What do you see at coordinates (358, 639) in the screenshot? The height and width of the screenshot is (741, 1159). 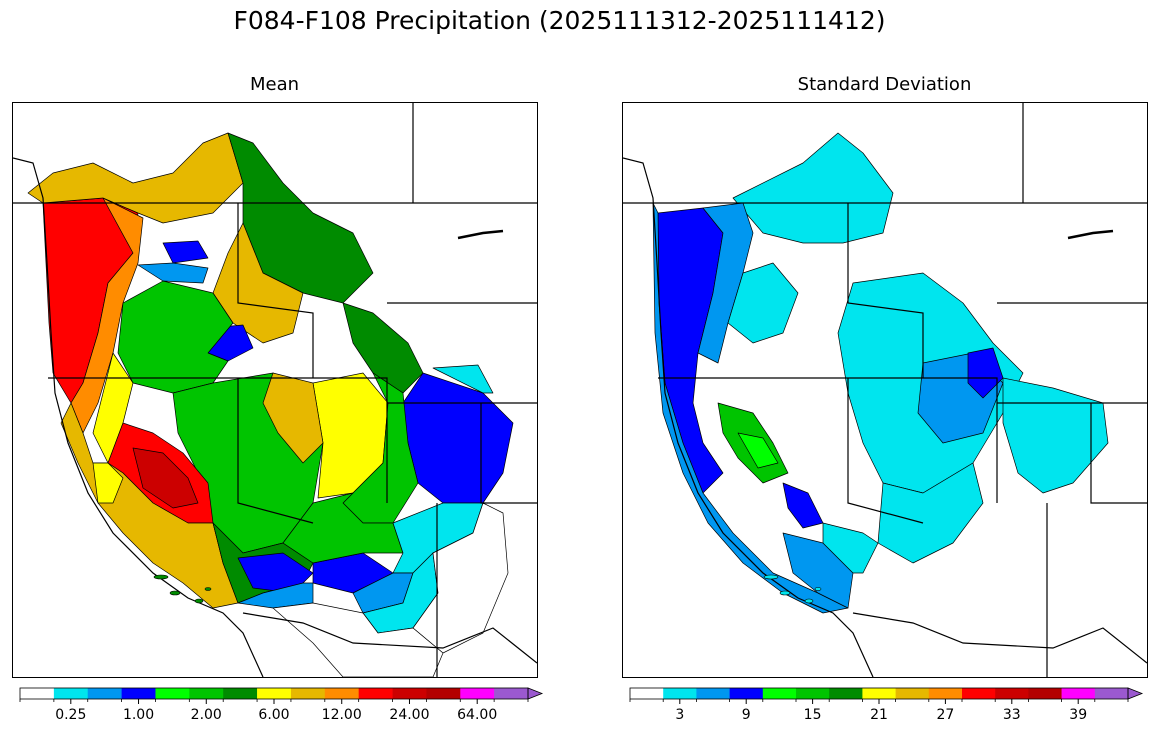 I see `zone-south-white` at bounding box center [358, 639].